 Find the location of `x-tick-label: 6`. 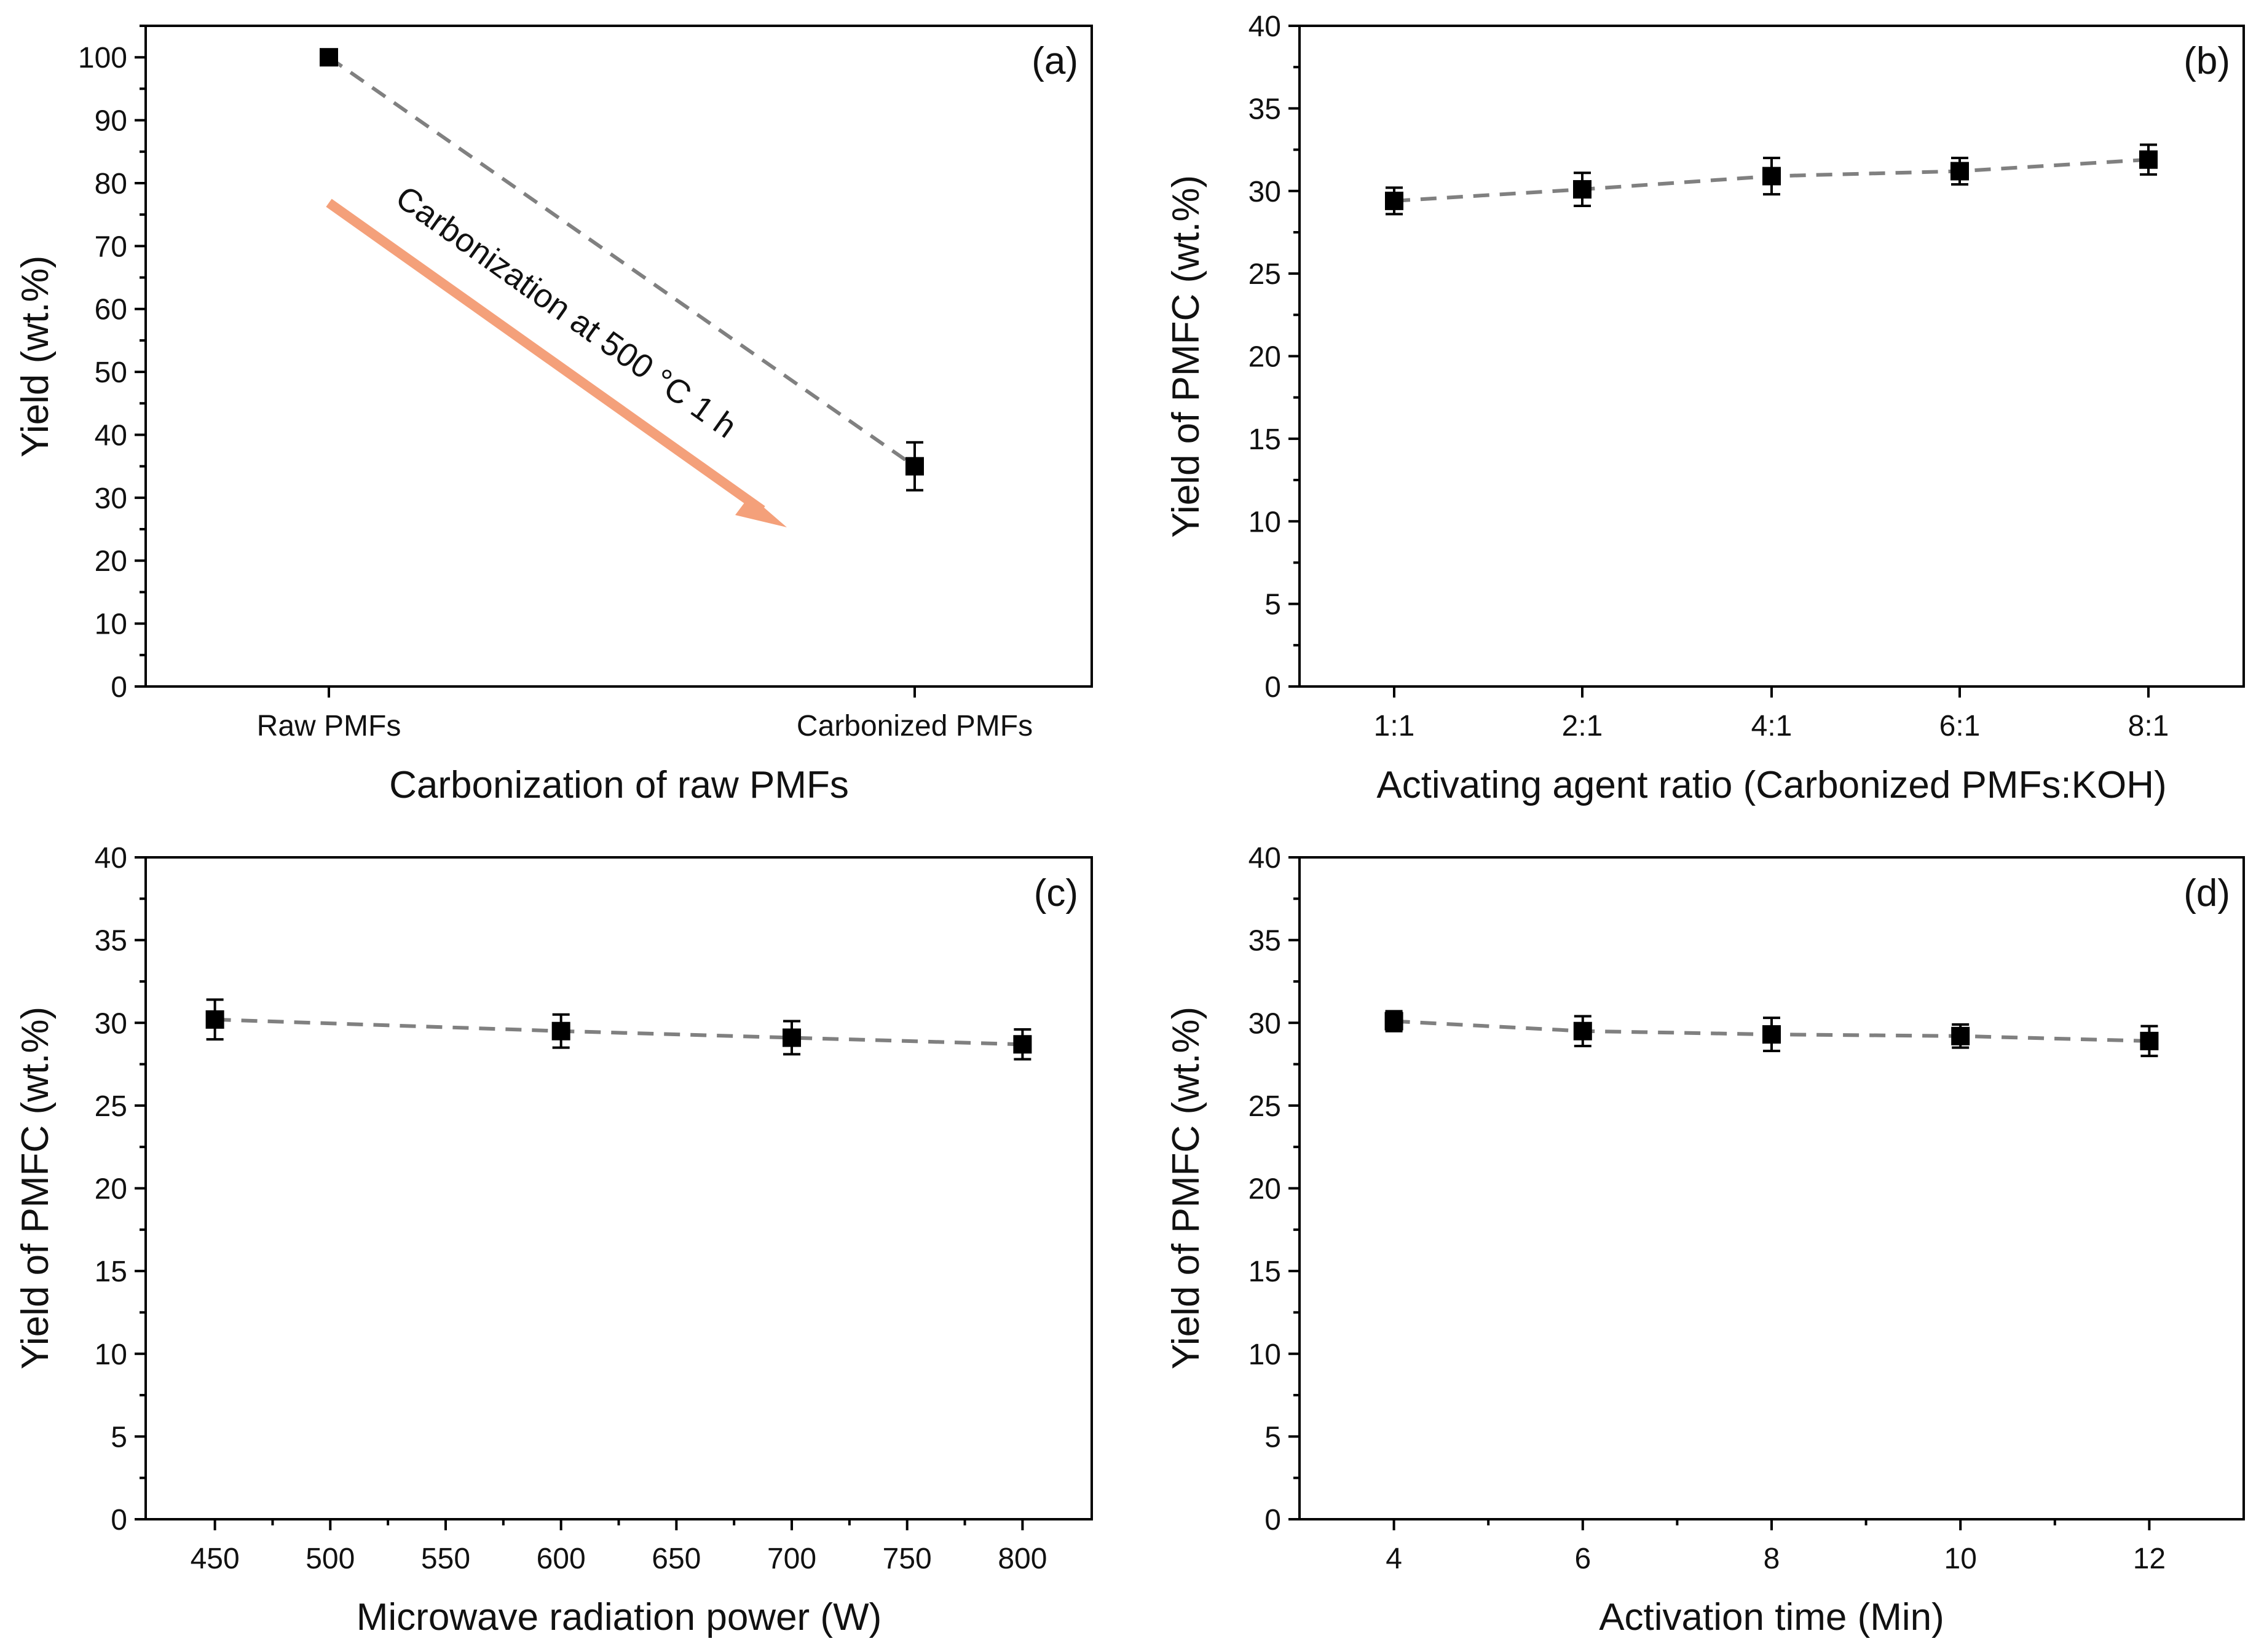

x-tick-label: 6 is located at coordinates (1582, 1559).